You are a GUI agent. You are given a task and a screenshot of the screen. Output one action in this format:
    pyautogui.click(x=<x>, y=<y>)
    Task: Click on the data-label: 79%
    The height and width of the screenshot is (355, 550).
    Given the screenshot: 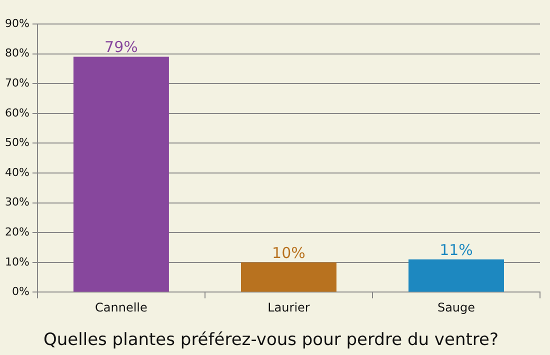 What is the action you would take?
    pyautogui.click(x=121, y=47)
    